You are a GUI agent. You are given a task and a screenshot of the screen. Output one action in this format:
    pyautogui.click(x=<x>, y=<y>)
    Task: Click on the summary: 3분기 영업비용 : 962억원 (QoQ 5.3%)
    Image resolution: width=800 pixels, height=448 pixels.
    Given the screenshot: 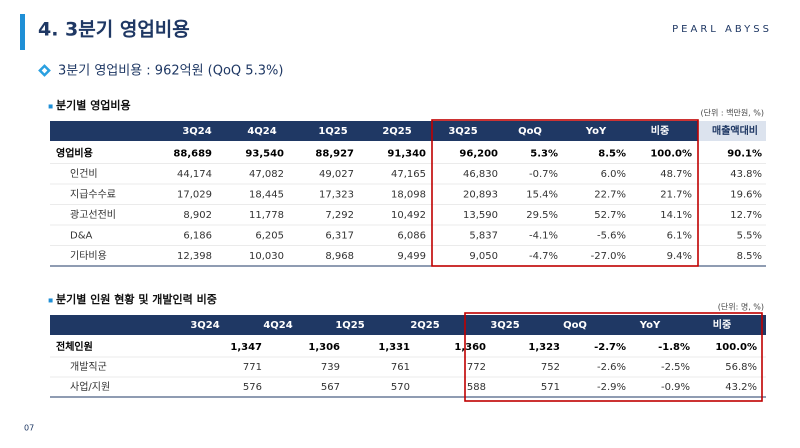 What is the action you would take?
    pyautogui.click(x=170, y=71)
    